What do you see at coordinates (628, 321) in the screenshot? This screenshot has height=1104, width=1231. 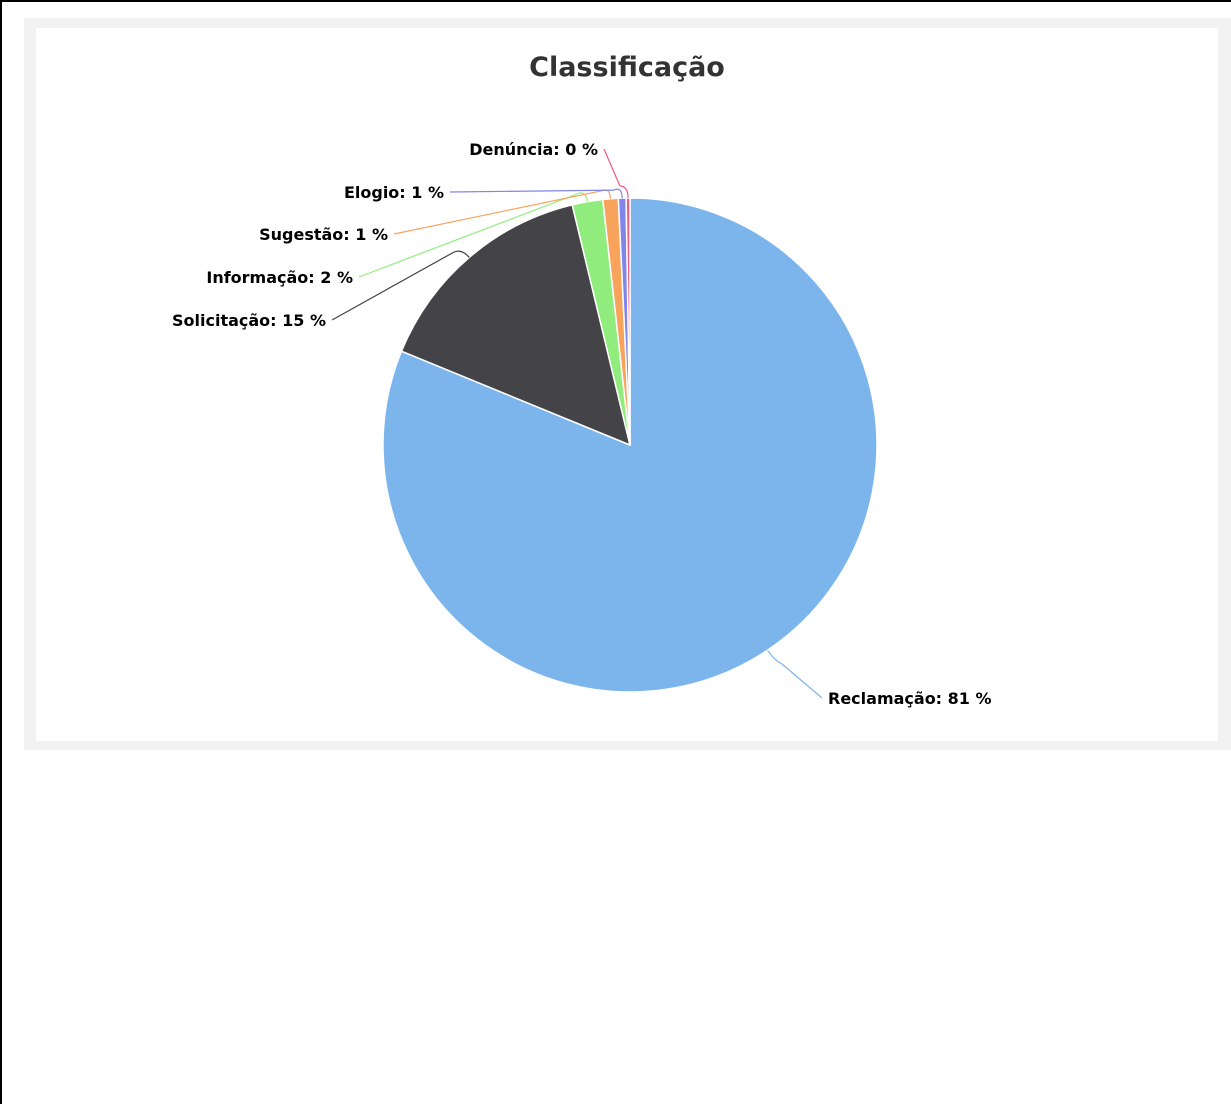 I see `pie-slice-denuncia` at bounding box center [628, 321].